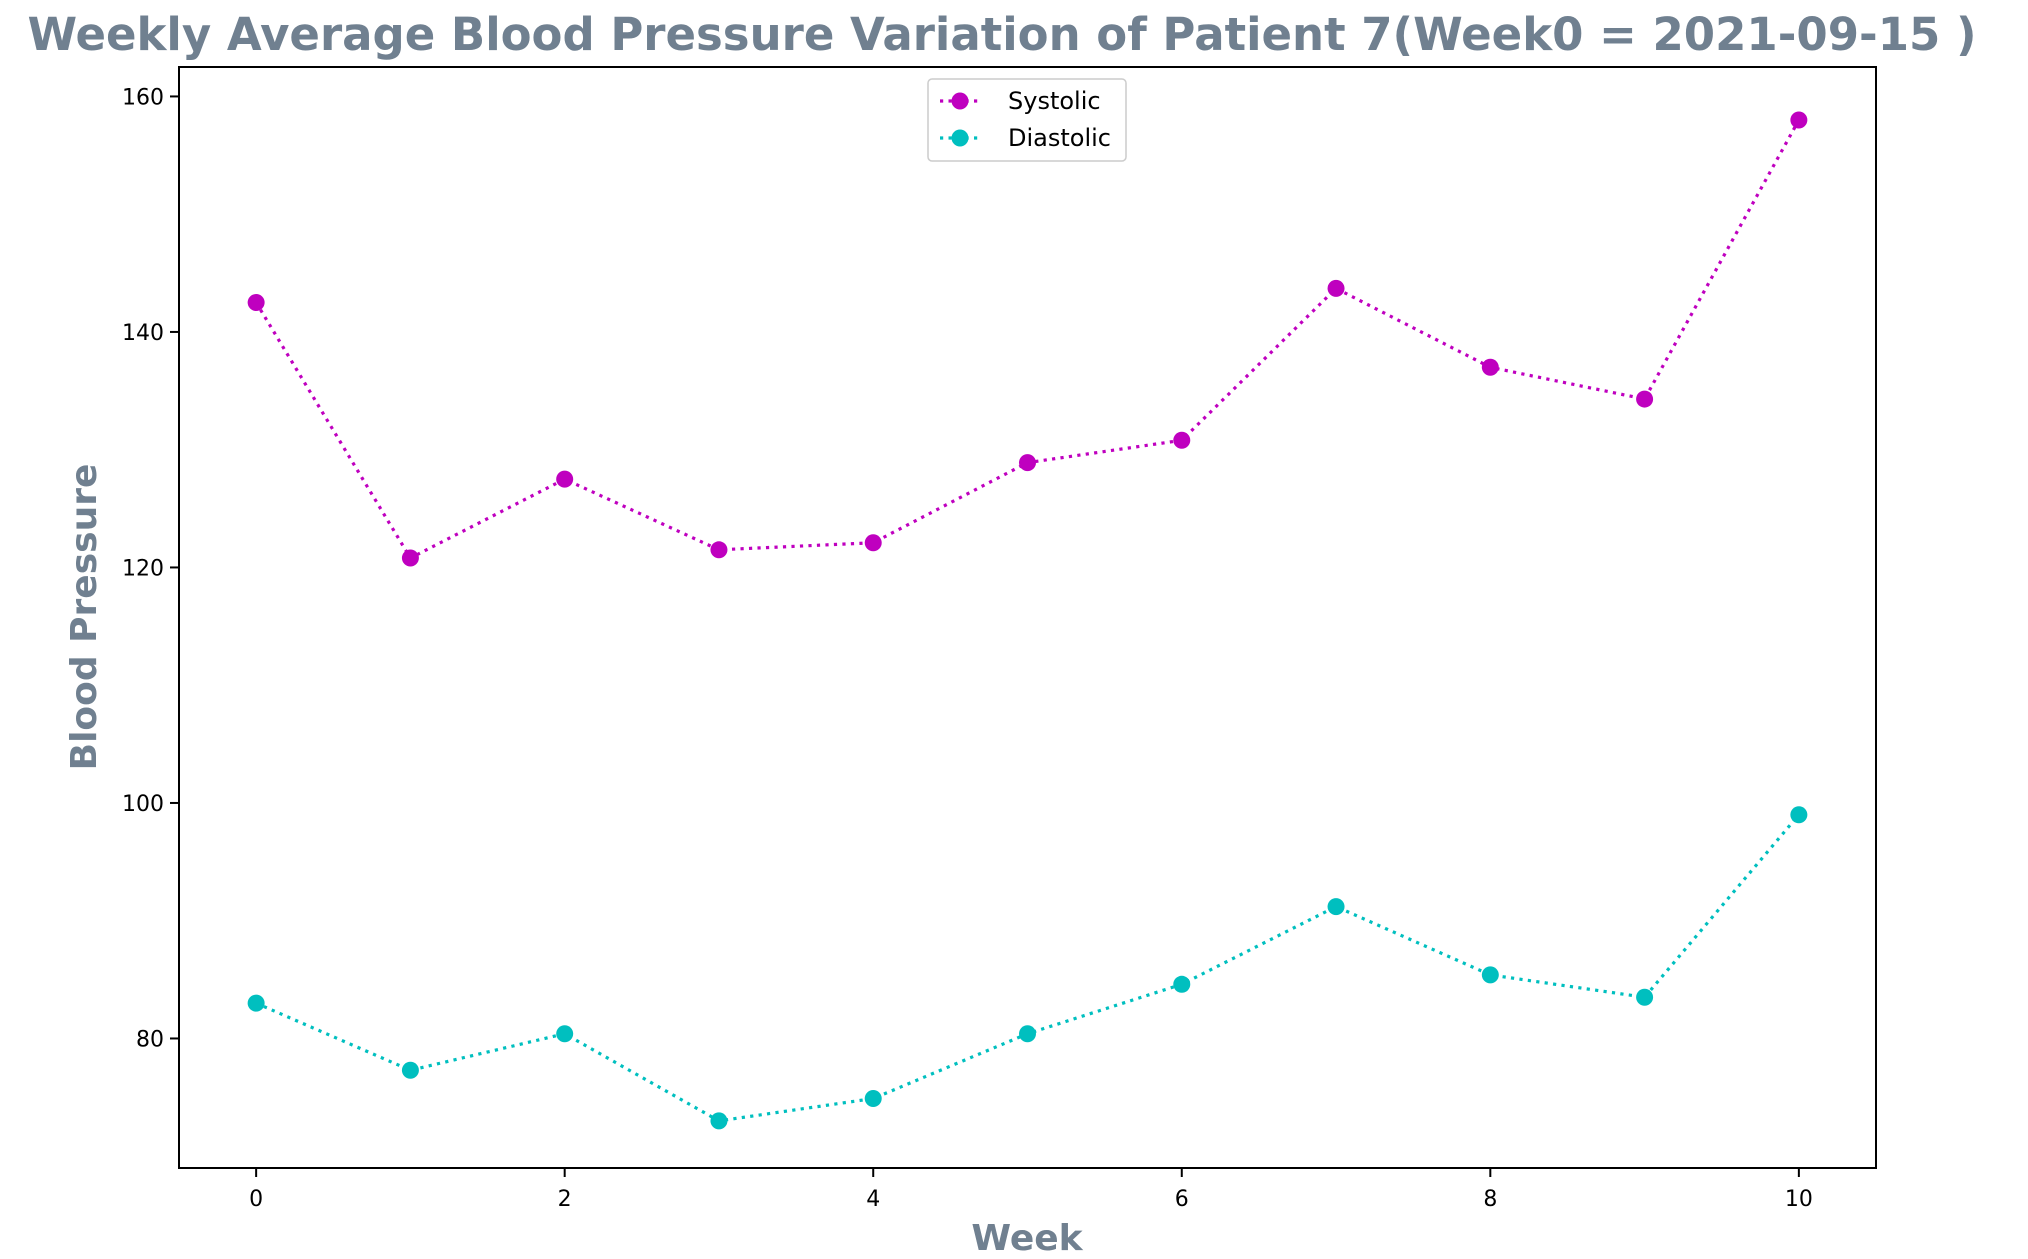 This screenshot has width=2028, height=1259. What do you see at coordinates (873, 1199) in the screenshot?
I see `x-tick-label: 4` at bounding box center [873, 1199].